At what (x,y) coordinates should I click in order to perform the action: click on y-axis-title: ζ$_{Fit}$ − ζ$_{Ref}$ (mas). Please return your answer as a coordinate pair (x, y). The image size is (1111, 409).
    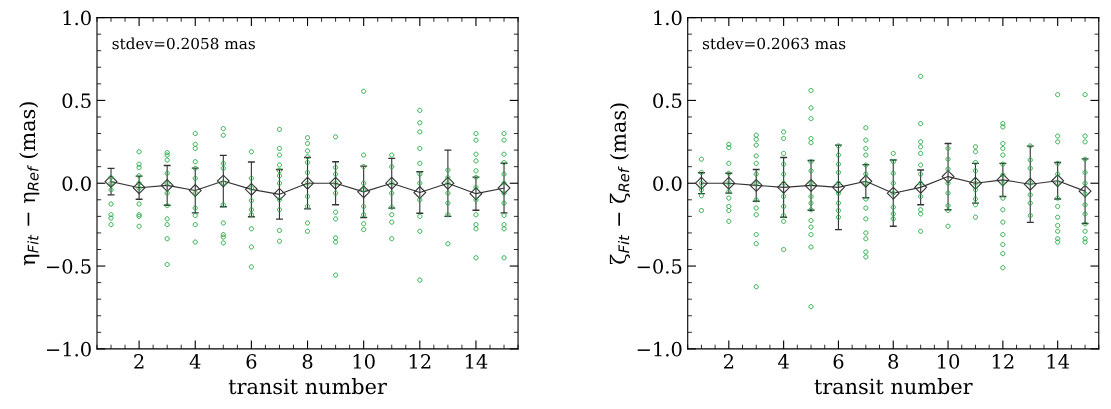
    Looking at the image, I should click on (620, 183).